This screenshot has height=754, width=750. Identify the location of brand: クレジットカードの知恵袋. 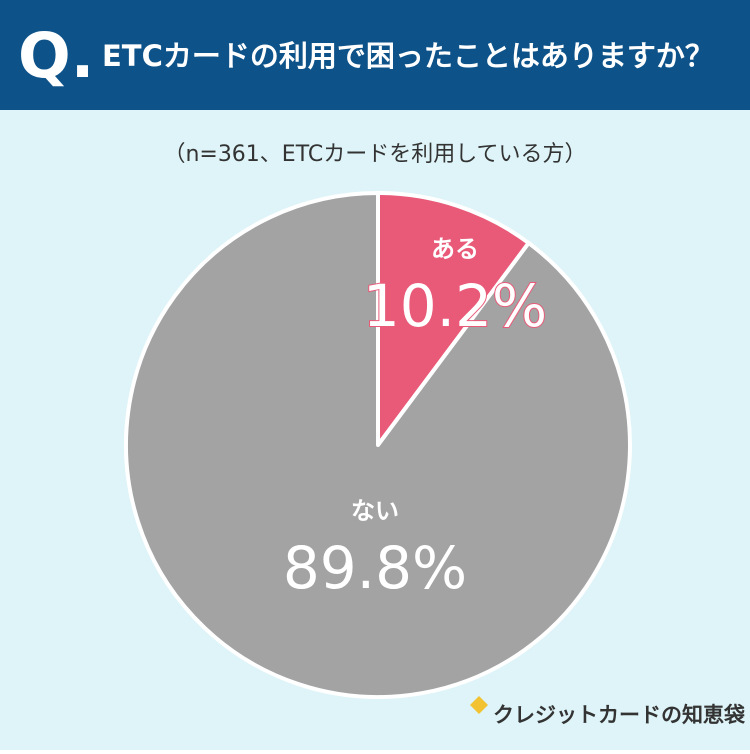
(619, 715).